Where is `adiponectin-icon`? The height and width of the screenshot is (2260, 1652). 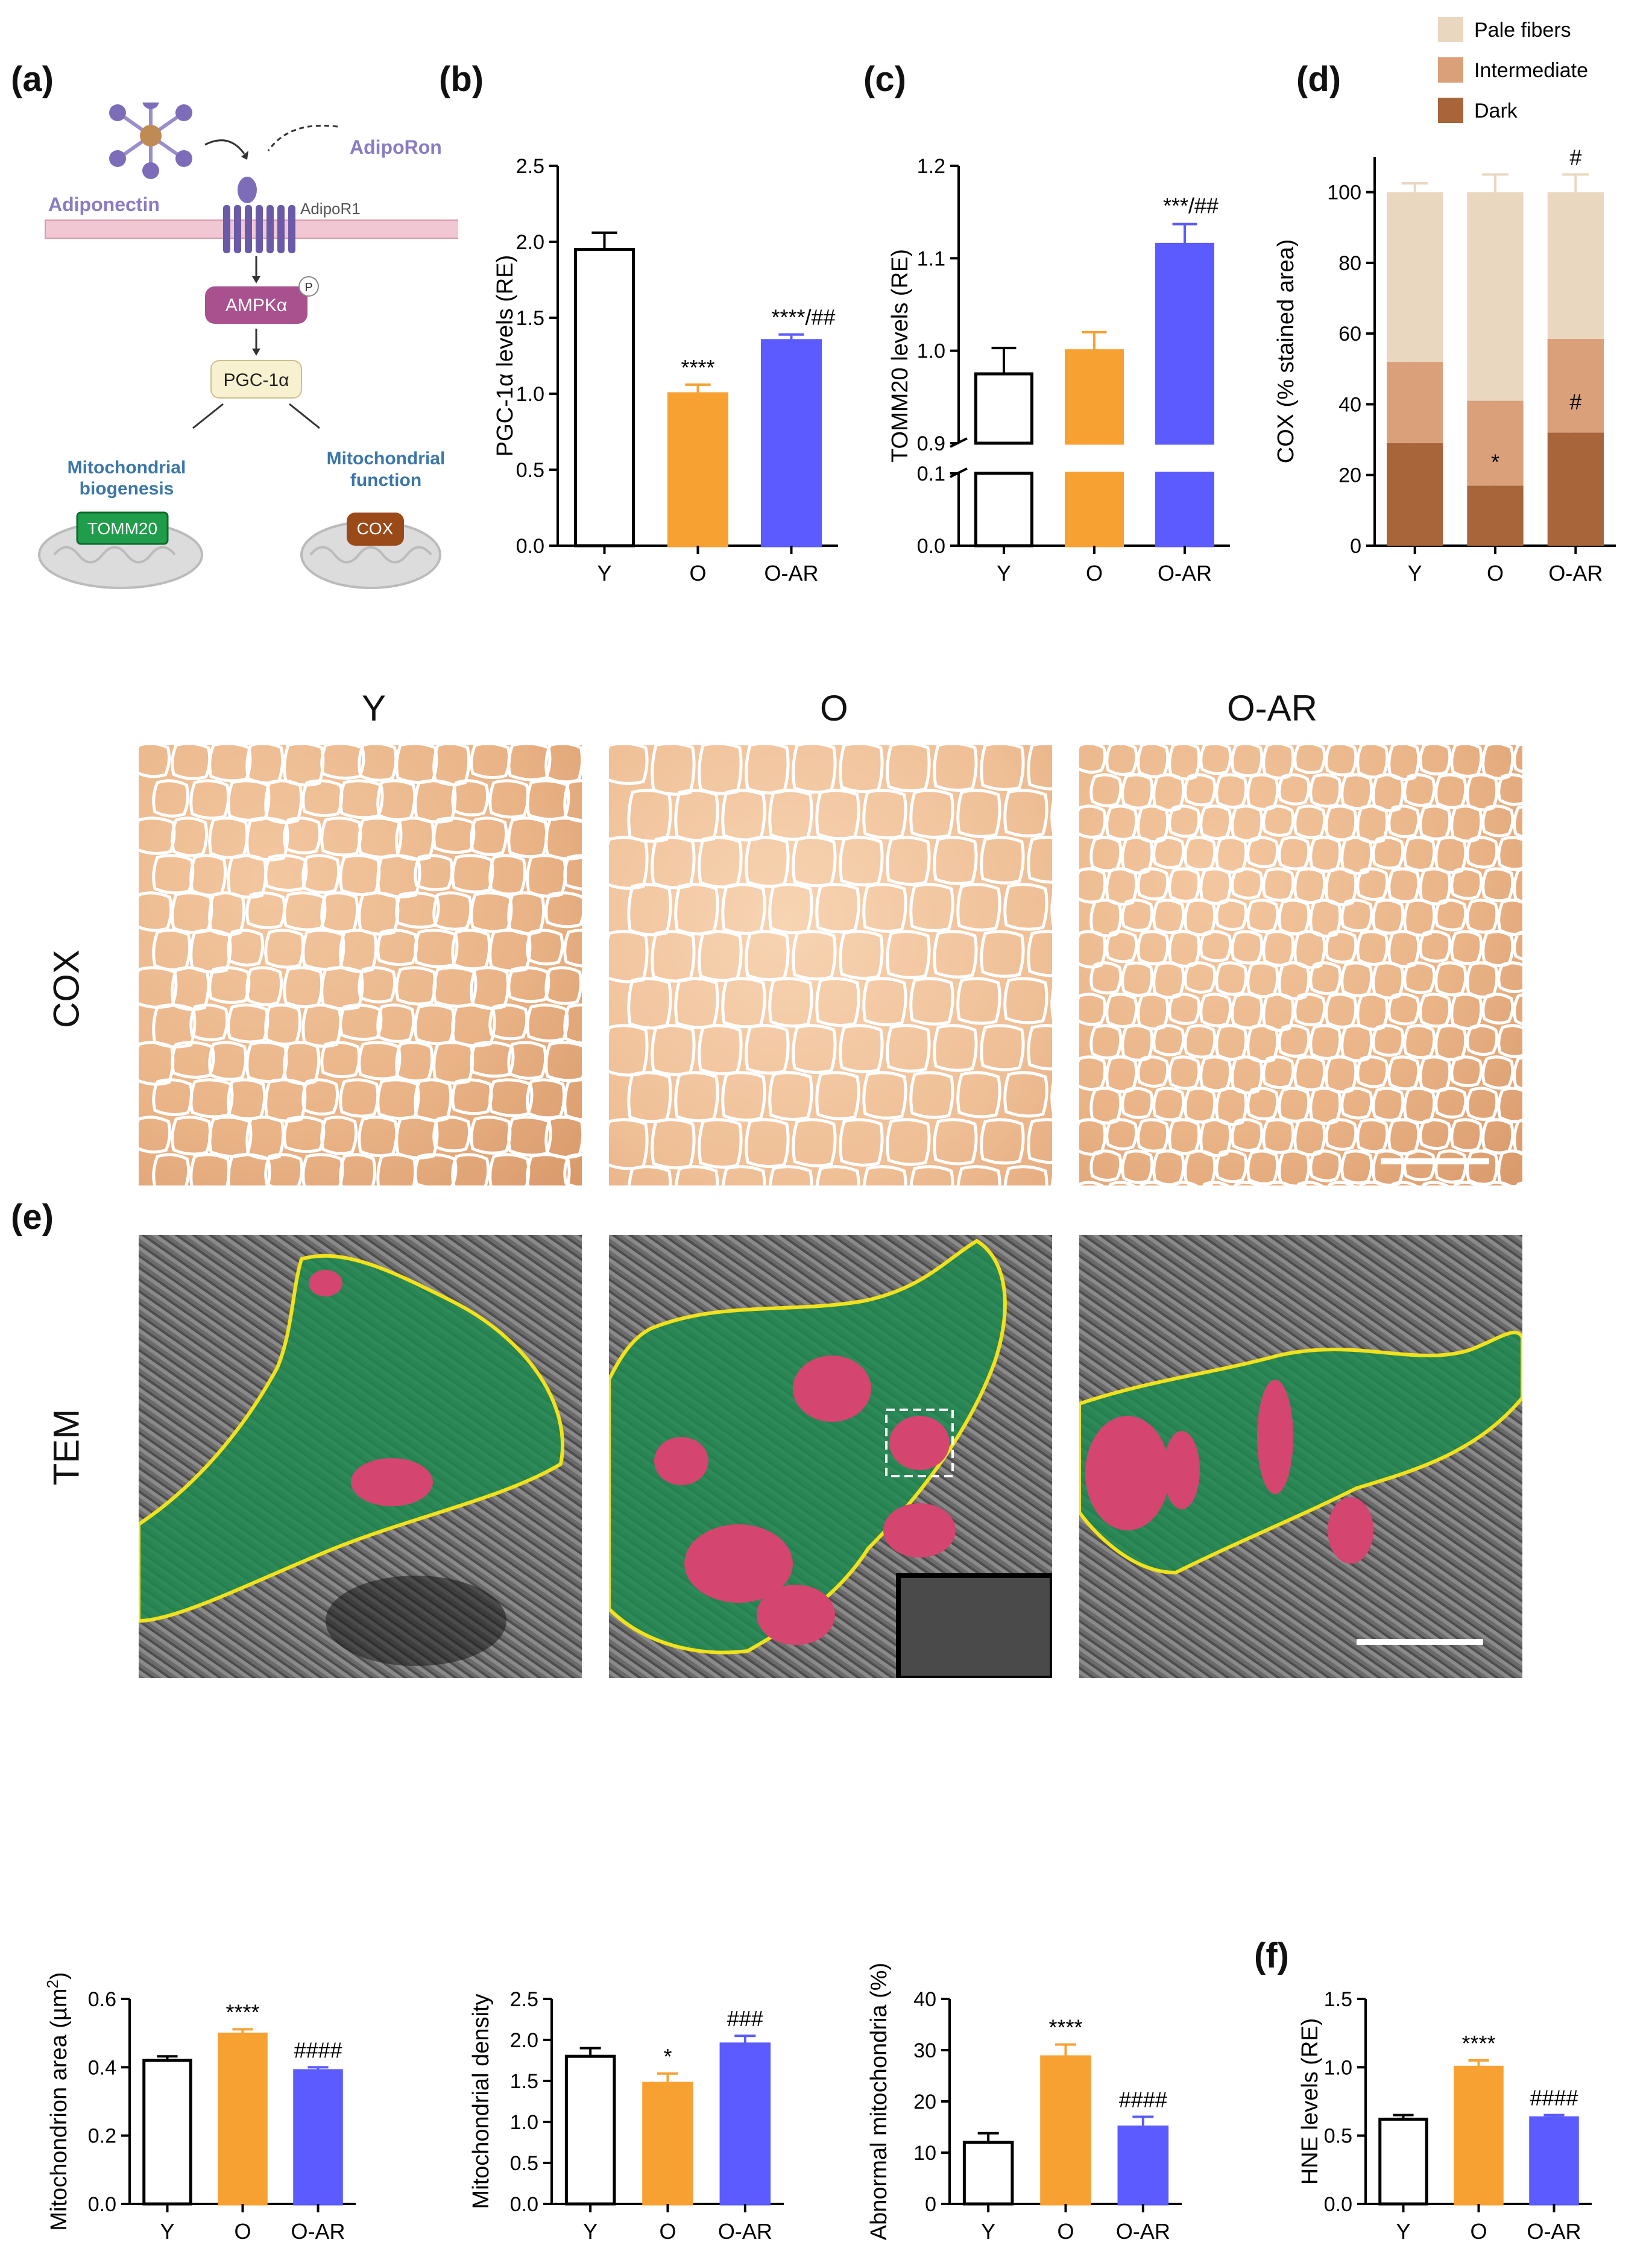
adiponectin-icon is located at coordinates (150, 141).